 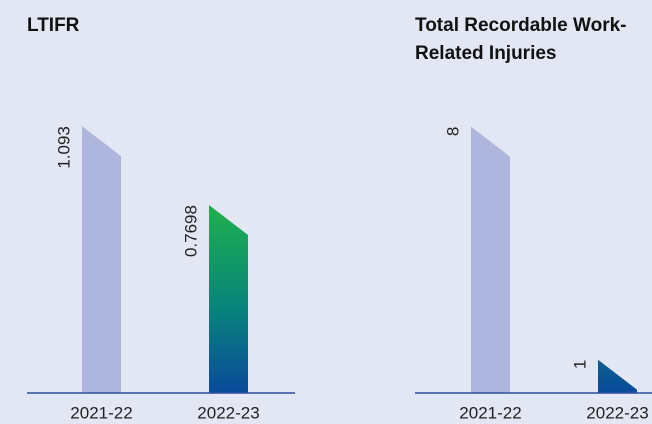 I want to click on value-label: 1, so click(x=579, y=364).